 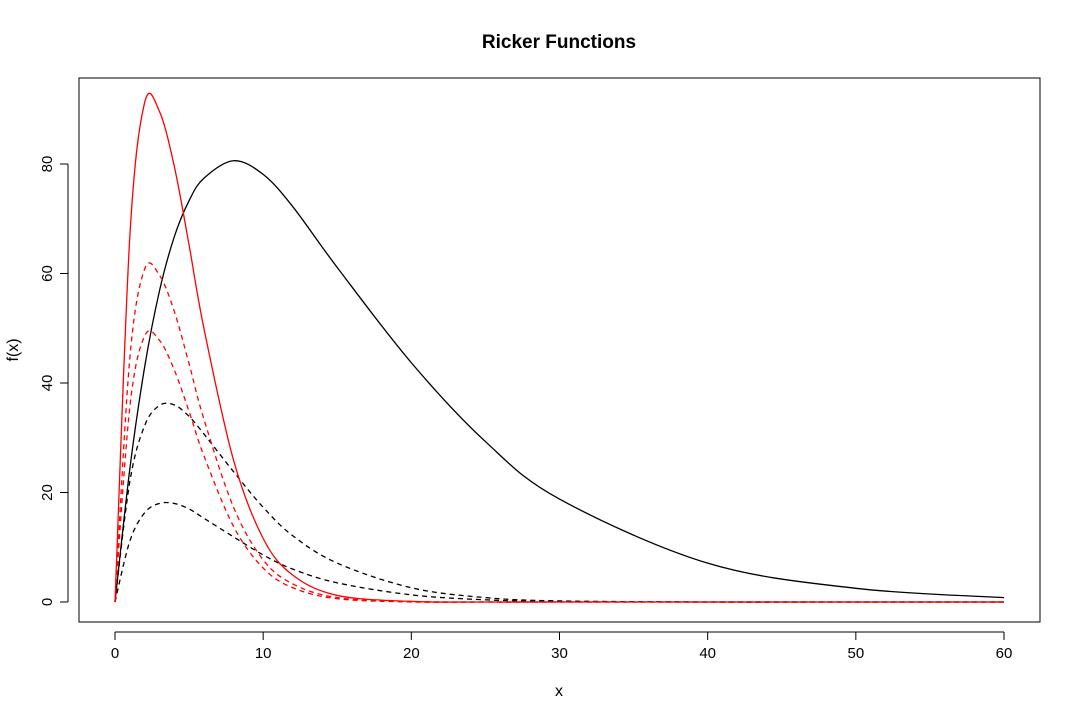 What do you see at coordinates (559, 691) in the screenshot?
I see `x-axis-label: x` at bounding box center [559, 691].